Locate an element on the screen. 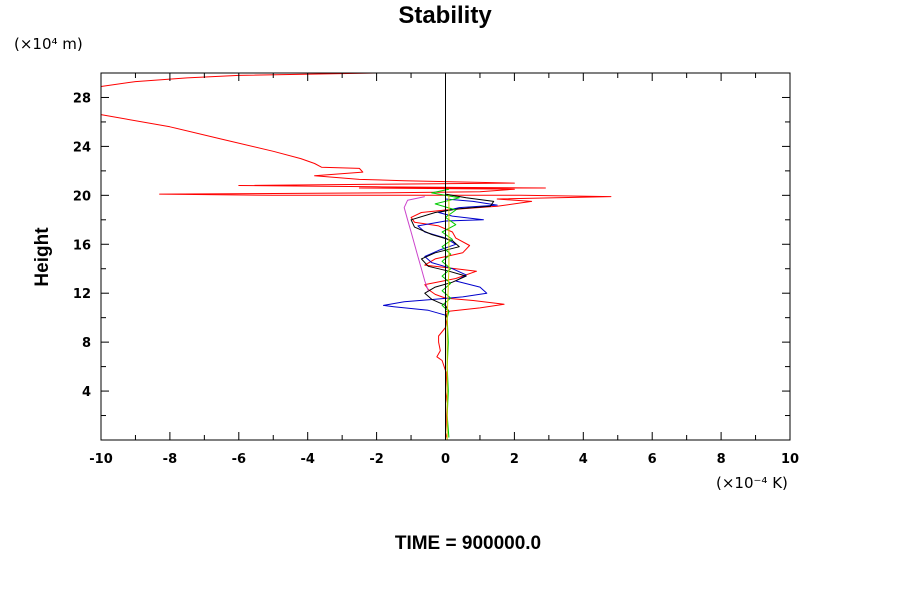 Image resolution: width=900 pixels, height=600 pixels. x-unit-label: (×10⁻⁴ K) is located at coordinates (752, 483).